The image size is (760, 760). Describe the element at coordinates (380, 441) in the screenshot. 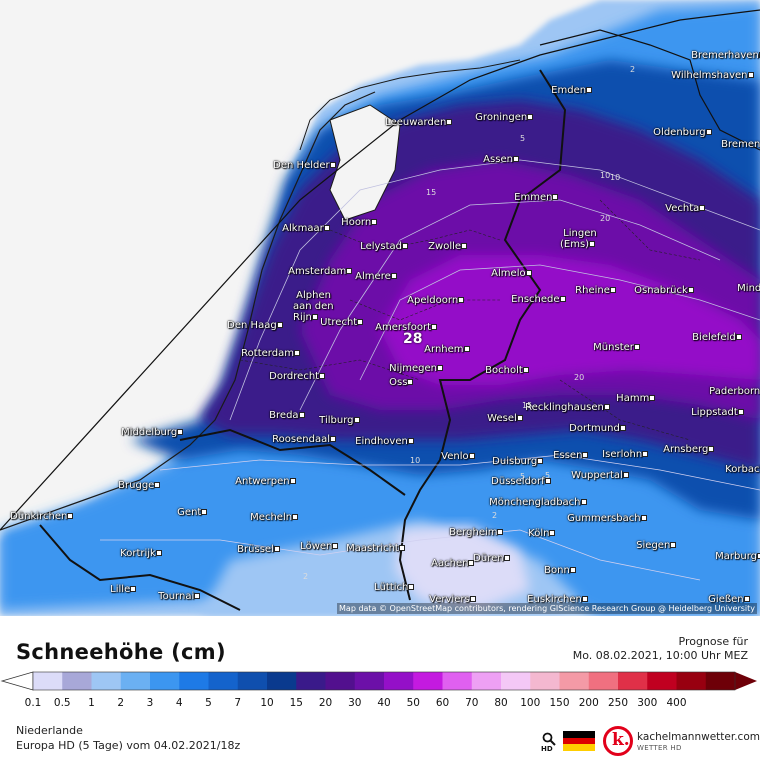

I see `city-name: Eindhoven` at that location.